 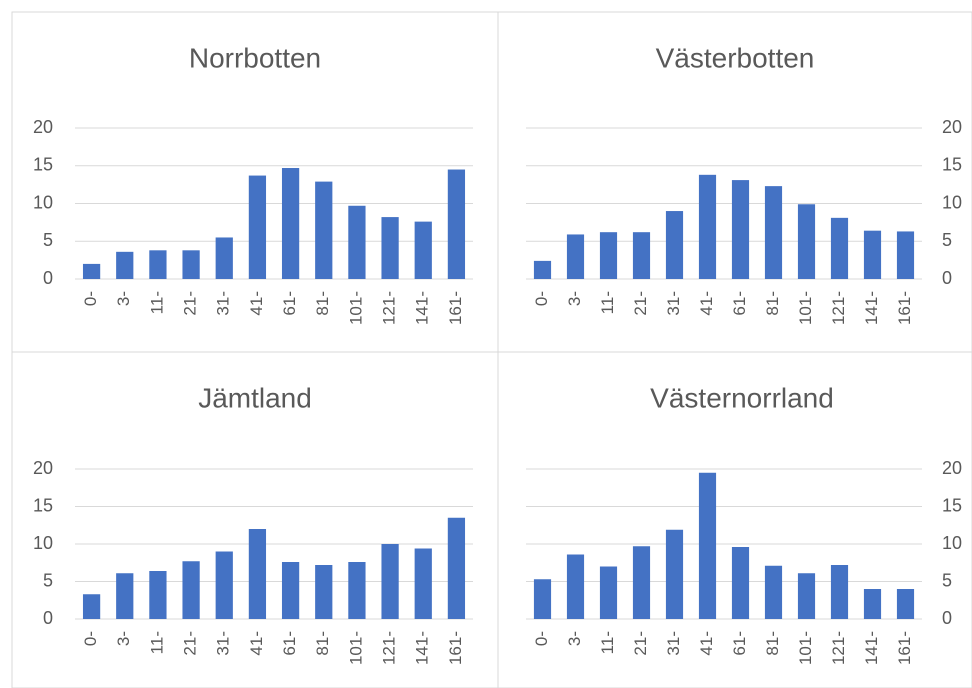 What do you see at coordinates (735, 57) in the screenshot?
I see `chart-title: Västerbotten` at bounding box center [735, 57].